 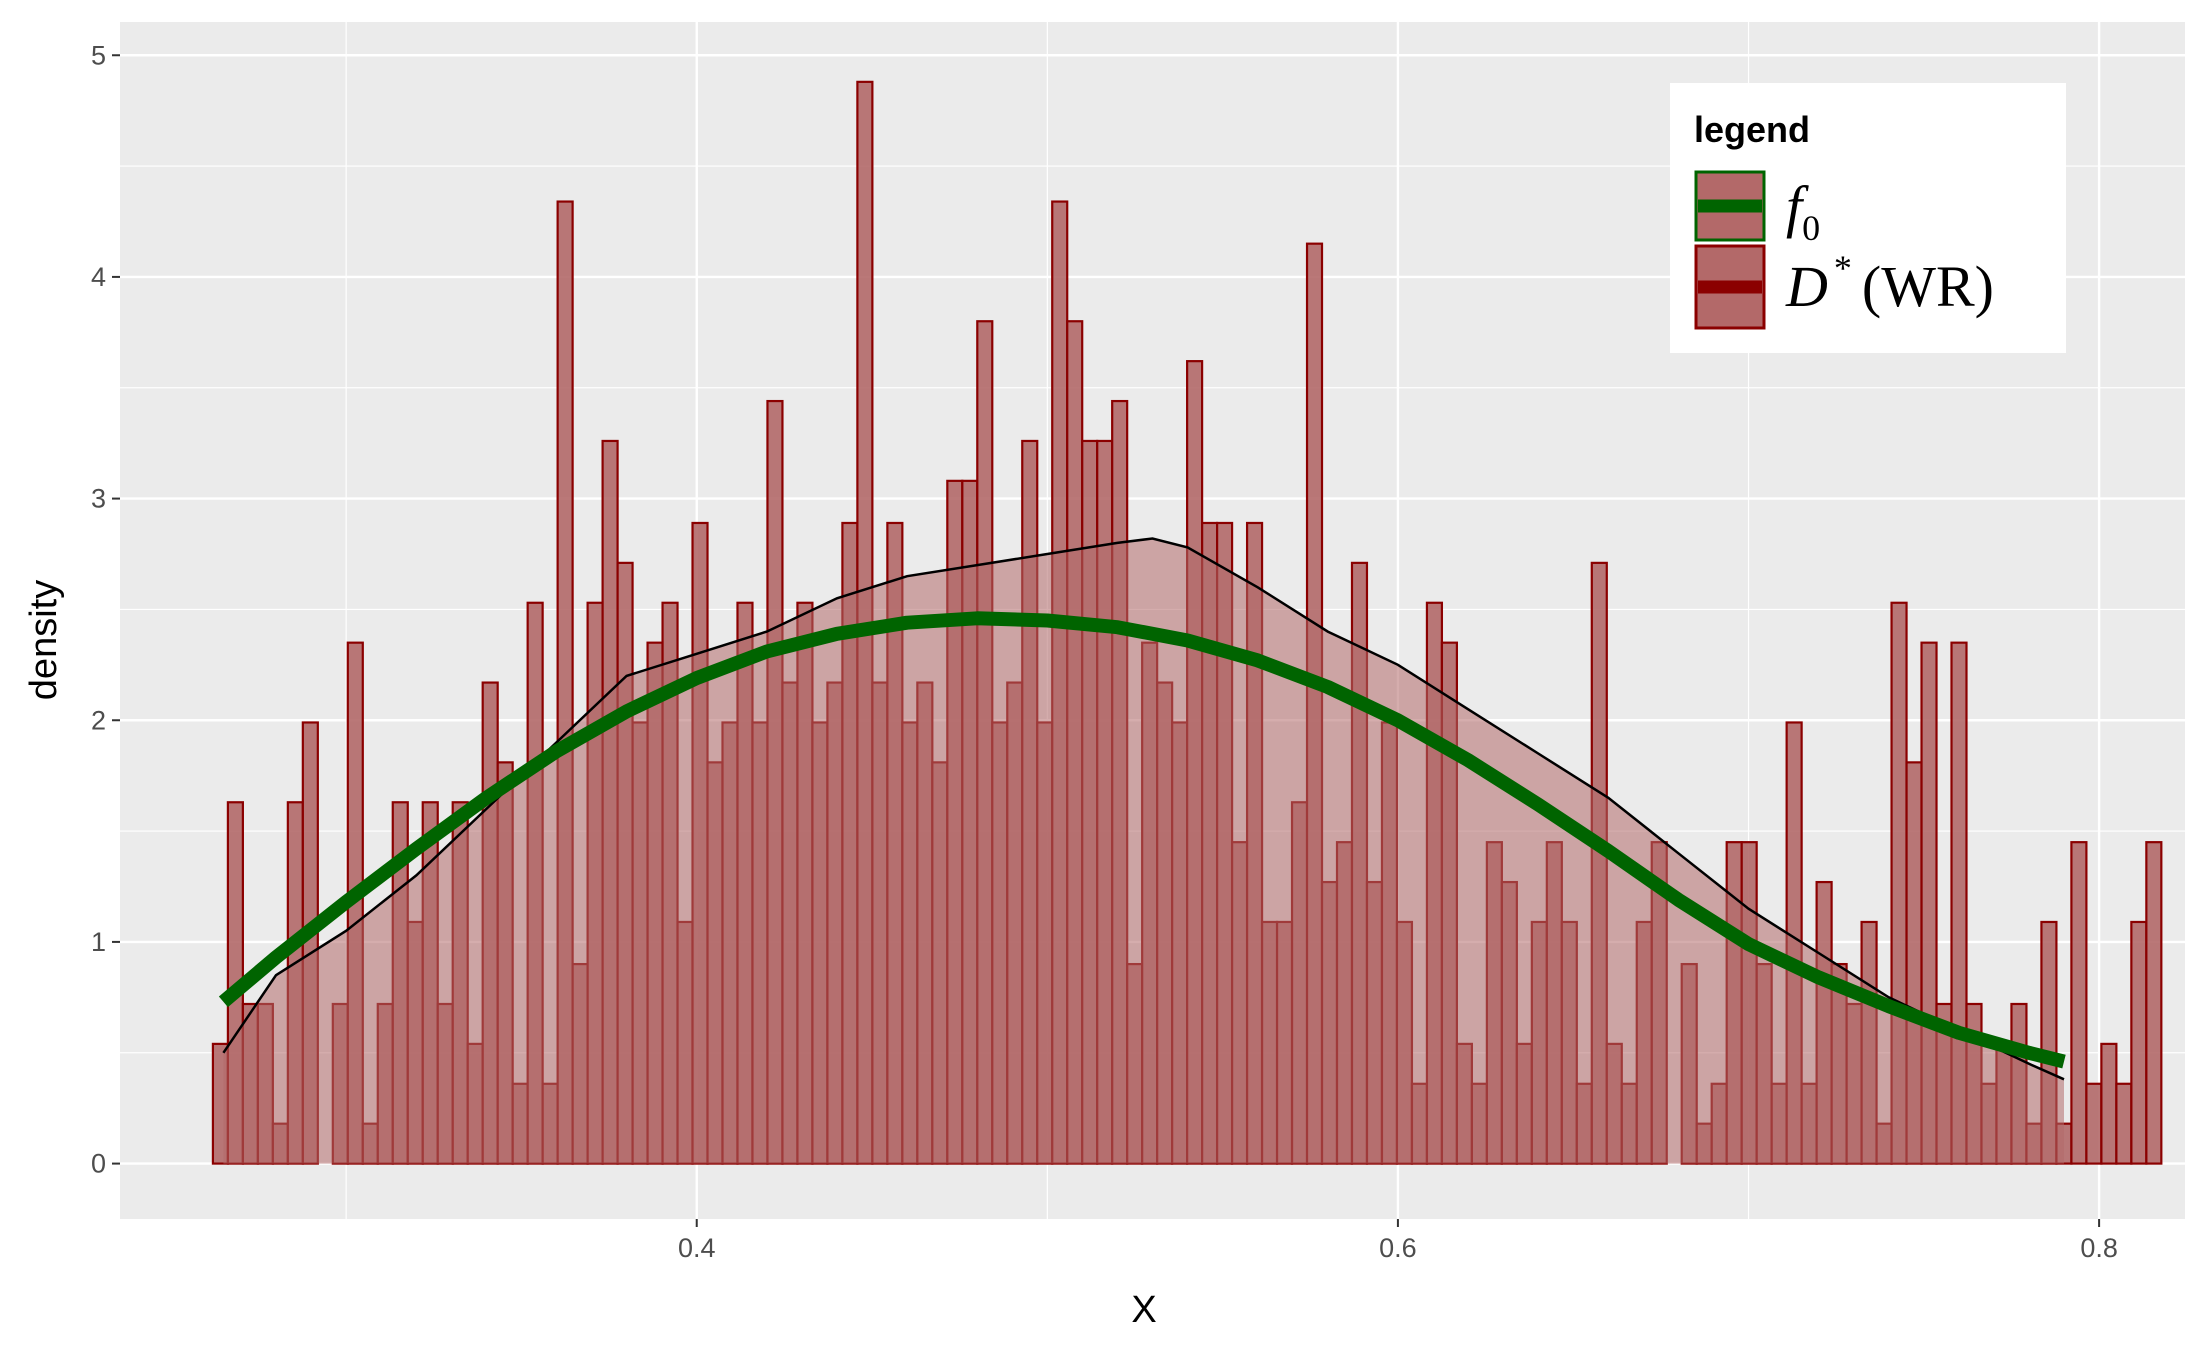 I want to click on y-tick-label: 0, so click(x=98, y=1164).